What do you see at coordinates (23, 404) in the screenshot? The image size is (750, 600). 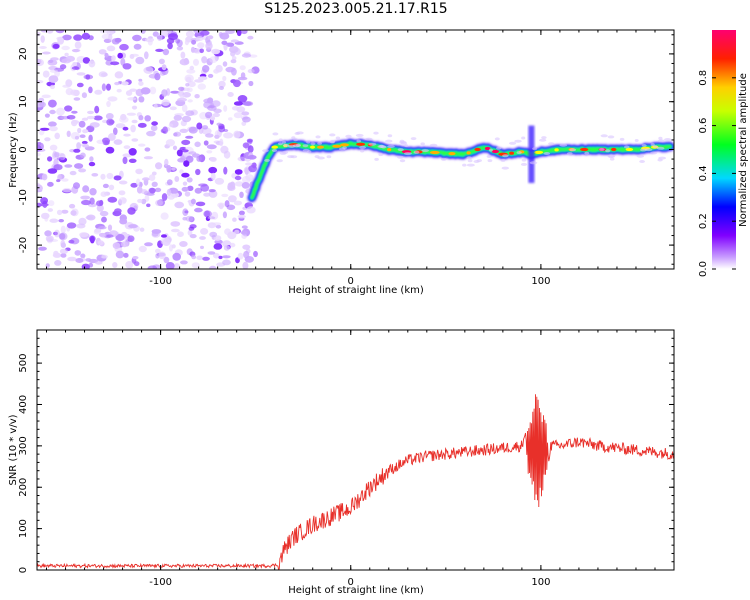 I see `y-tick-label: 400` at bounding box center [23, 404].